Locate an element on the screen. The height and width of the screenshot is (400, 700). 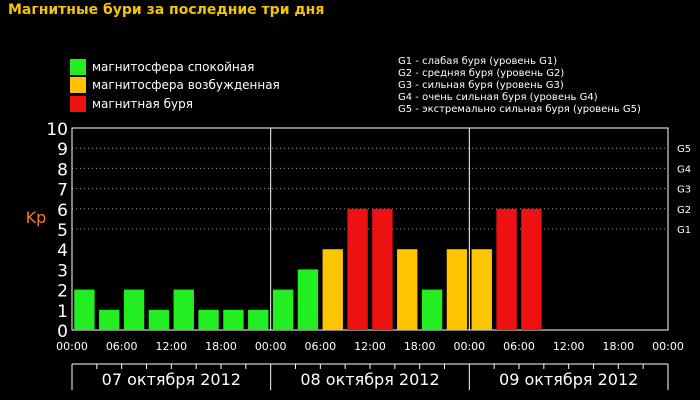
x-tick-label-10: 12:00 is located at coordinates (569, 346).